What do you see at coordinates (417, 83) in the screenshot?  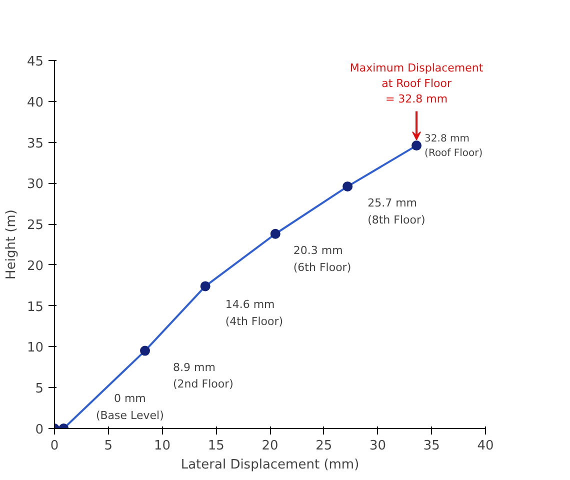 I see `annotation: Maximum Displacement at Roof Floor = 32.8 mm` at bounding box center [417, 83].